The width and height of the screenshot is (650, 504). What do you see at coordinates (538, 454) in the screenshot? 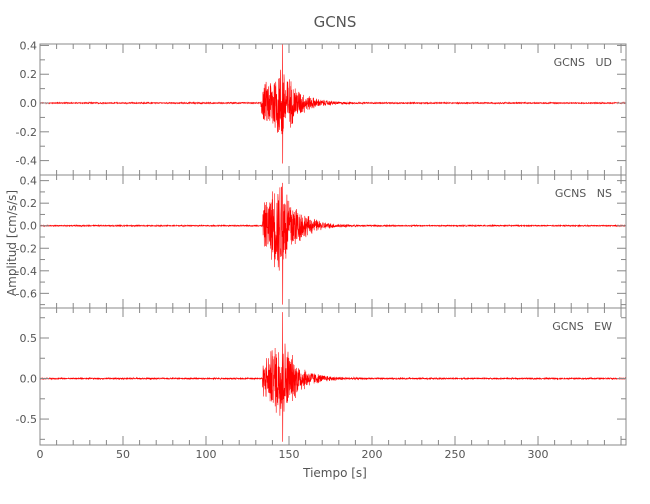
I see `x-tick-label: 300` at bounding box center [538, 454].